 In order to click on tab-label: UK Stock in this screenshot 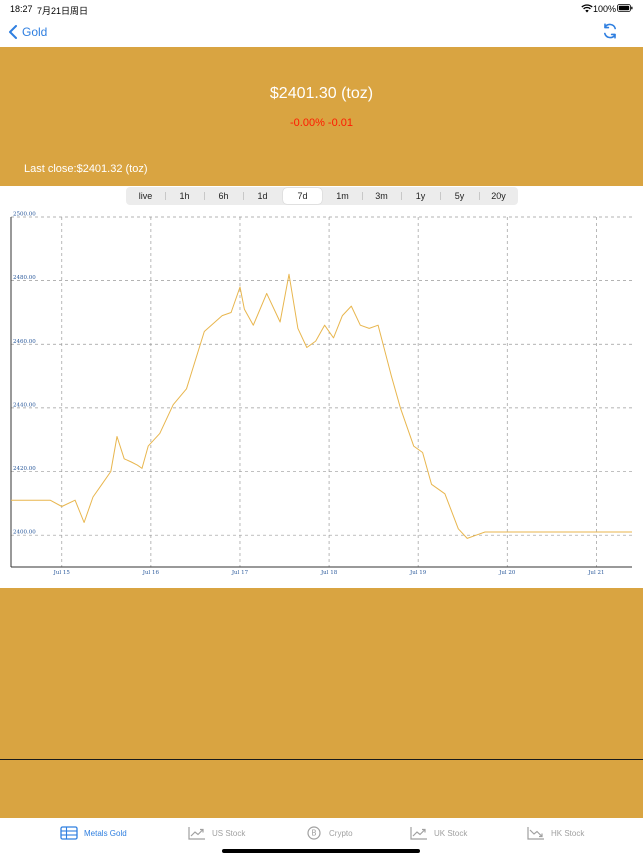, I will do `click(451, 833)`.